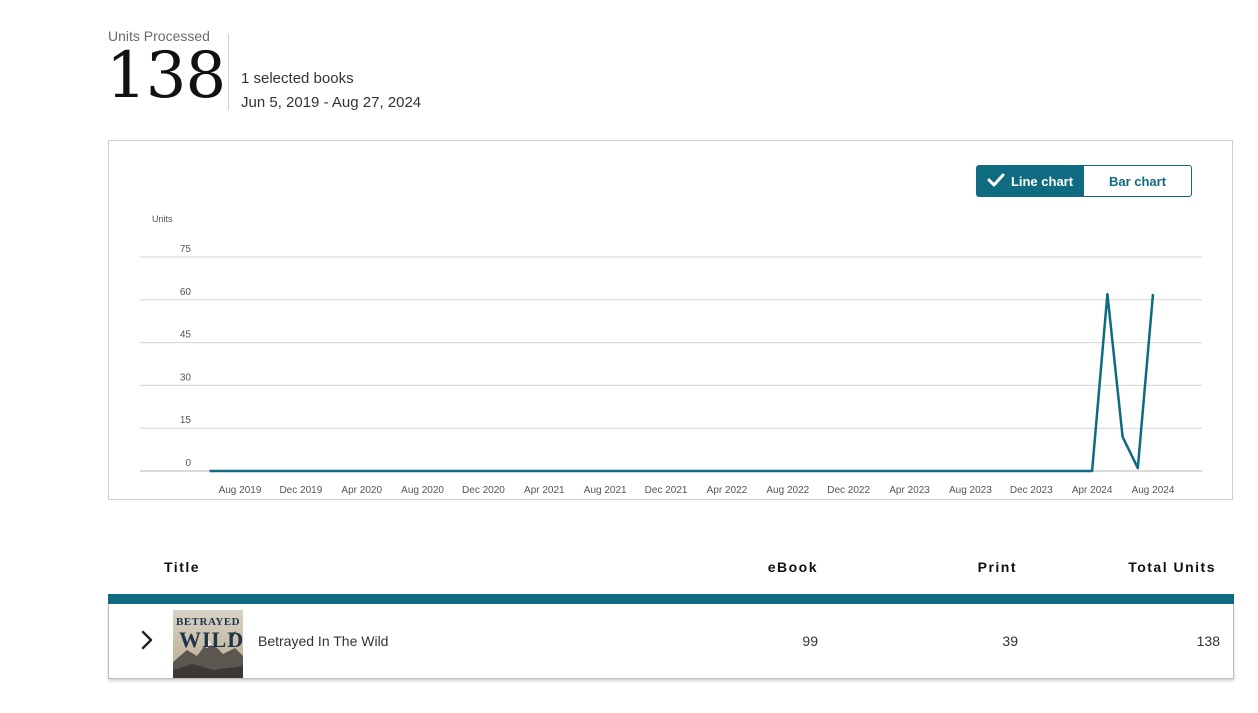 The height and width of the screenshot is (713, 1258). What do you see at coordinates (208, 622) in the screenshot?
I see `cover-title-top: BETRAYED` at bounding box center [208, 622].